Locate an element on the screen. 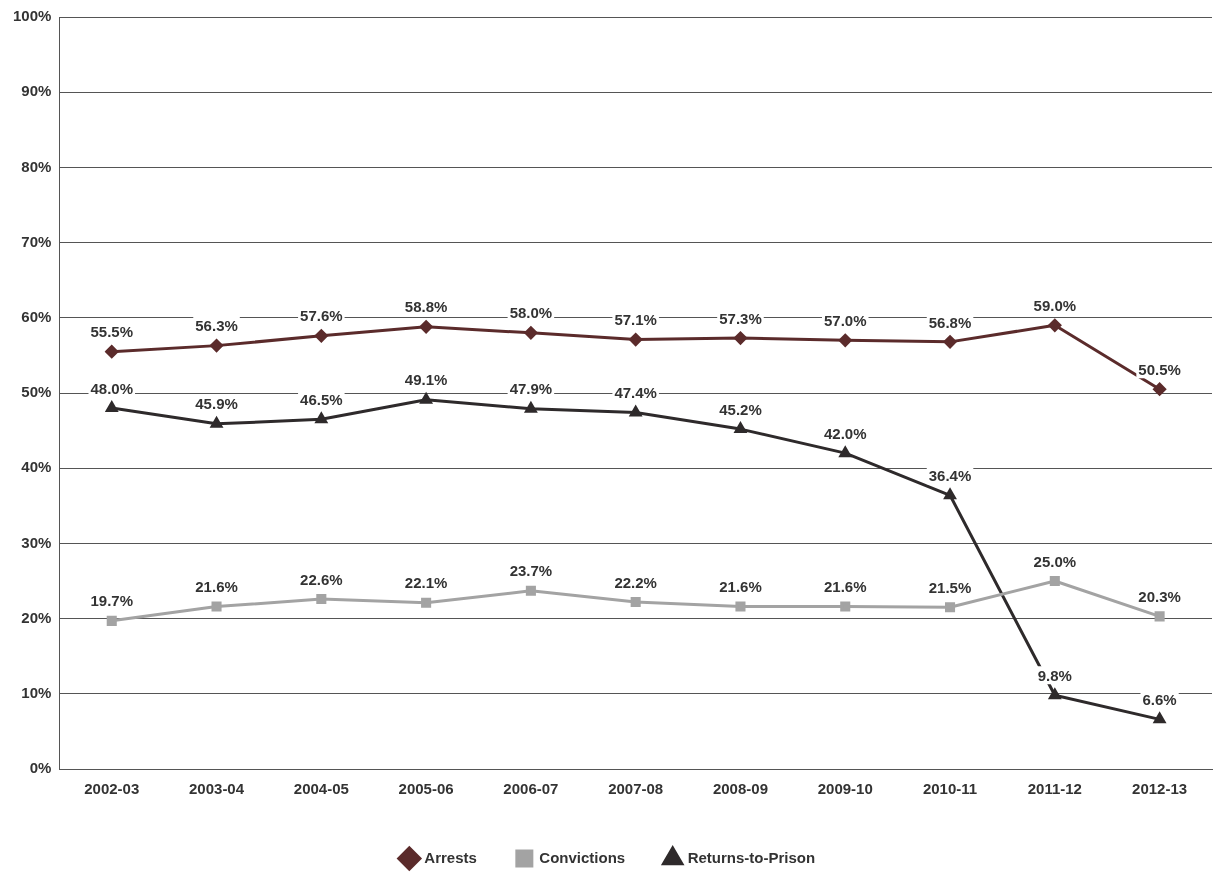  data-label: 20.3% is located at coordinates (1159, 596).